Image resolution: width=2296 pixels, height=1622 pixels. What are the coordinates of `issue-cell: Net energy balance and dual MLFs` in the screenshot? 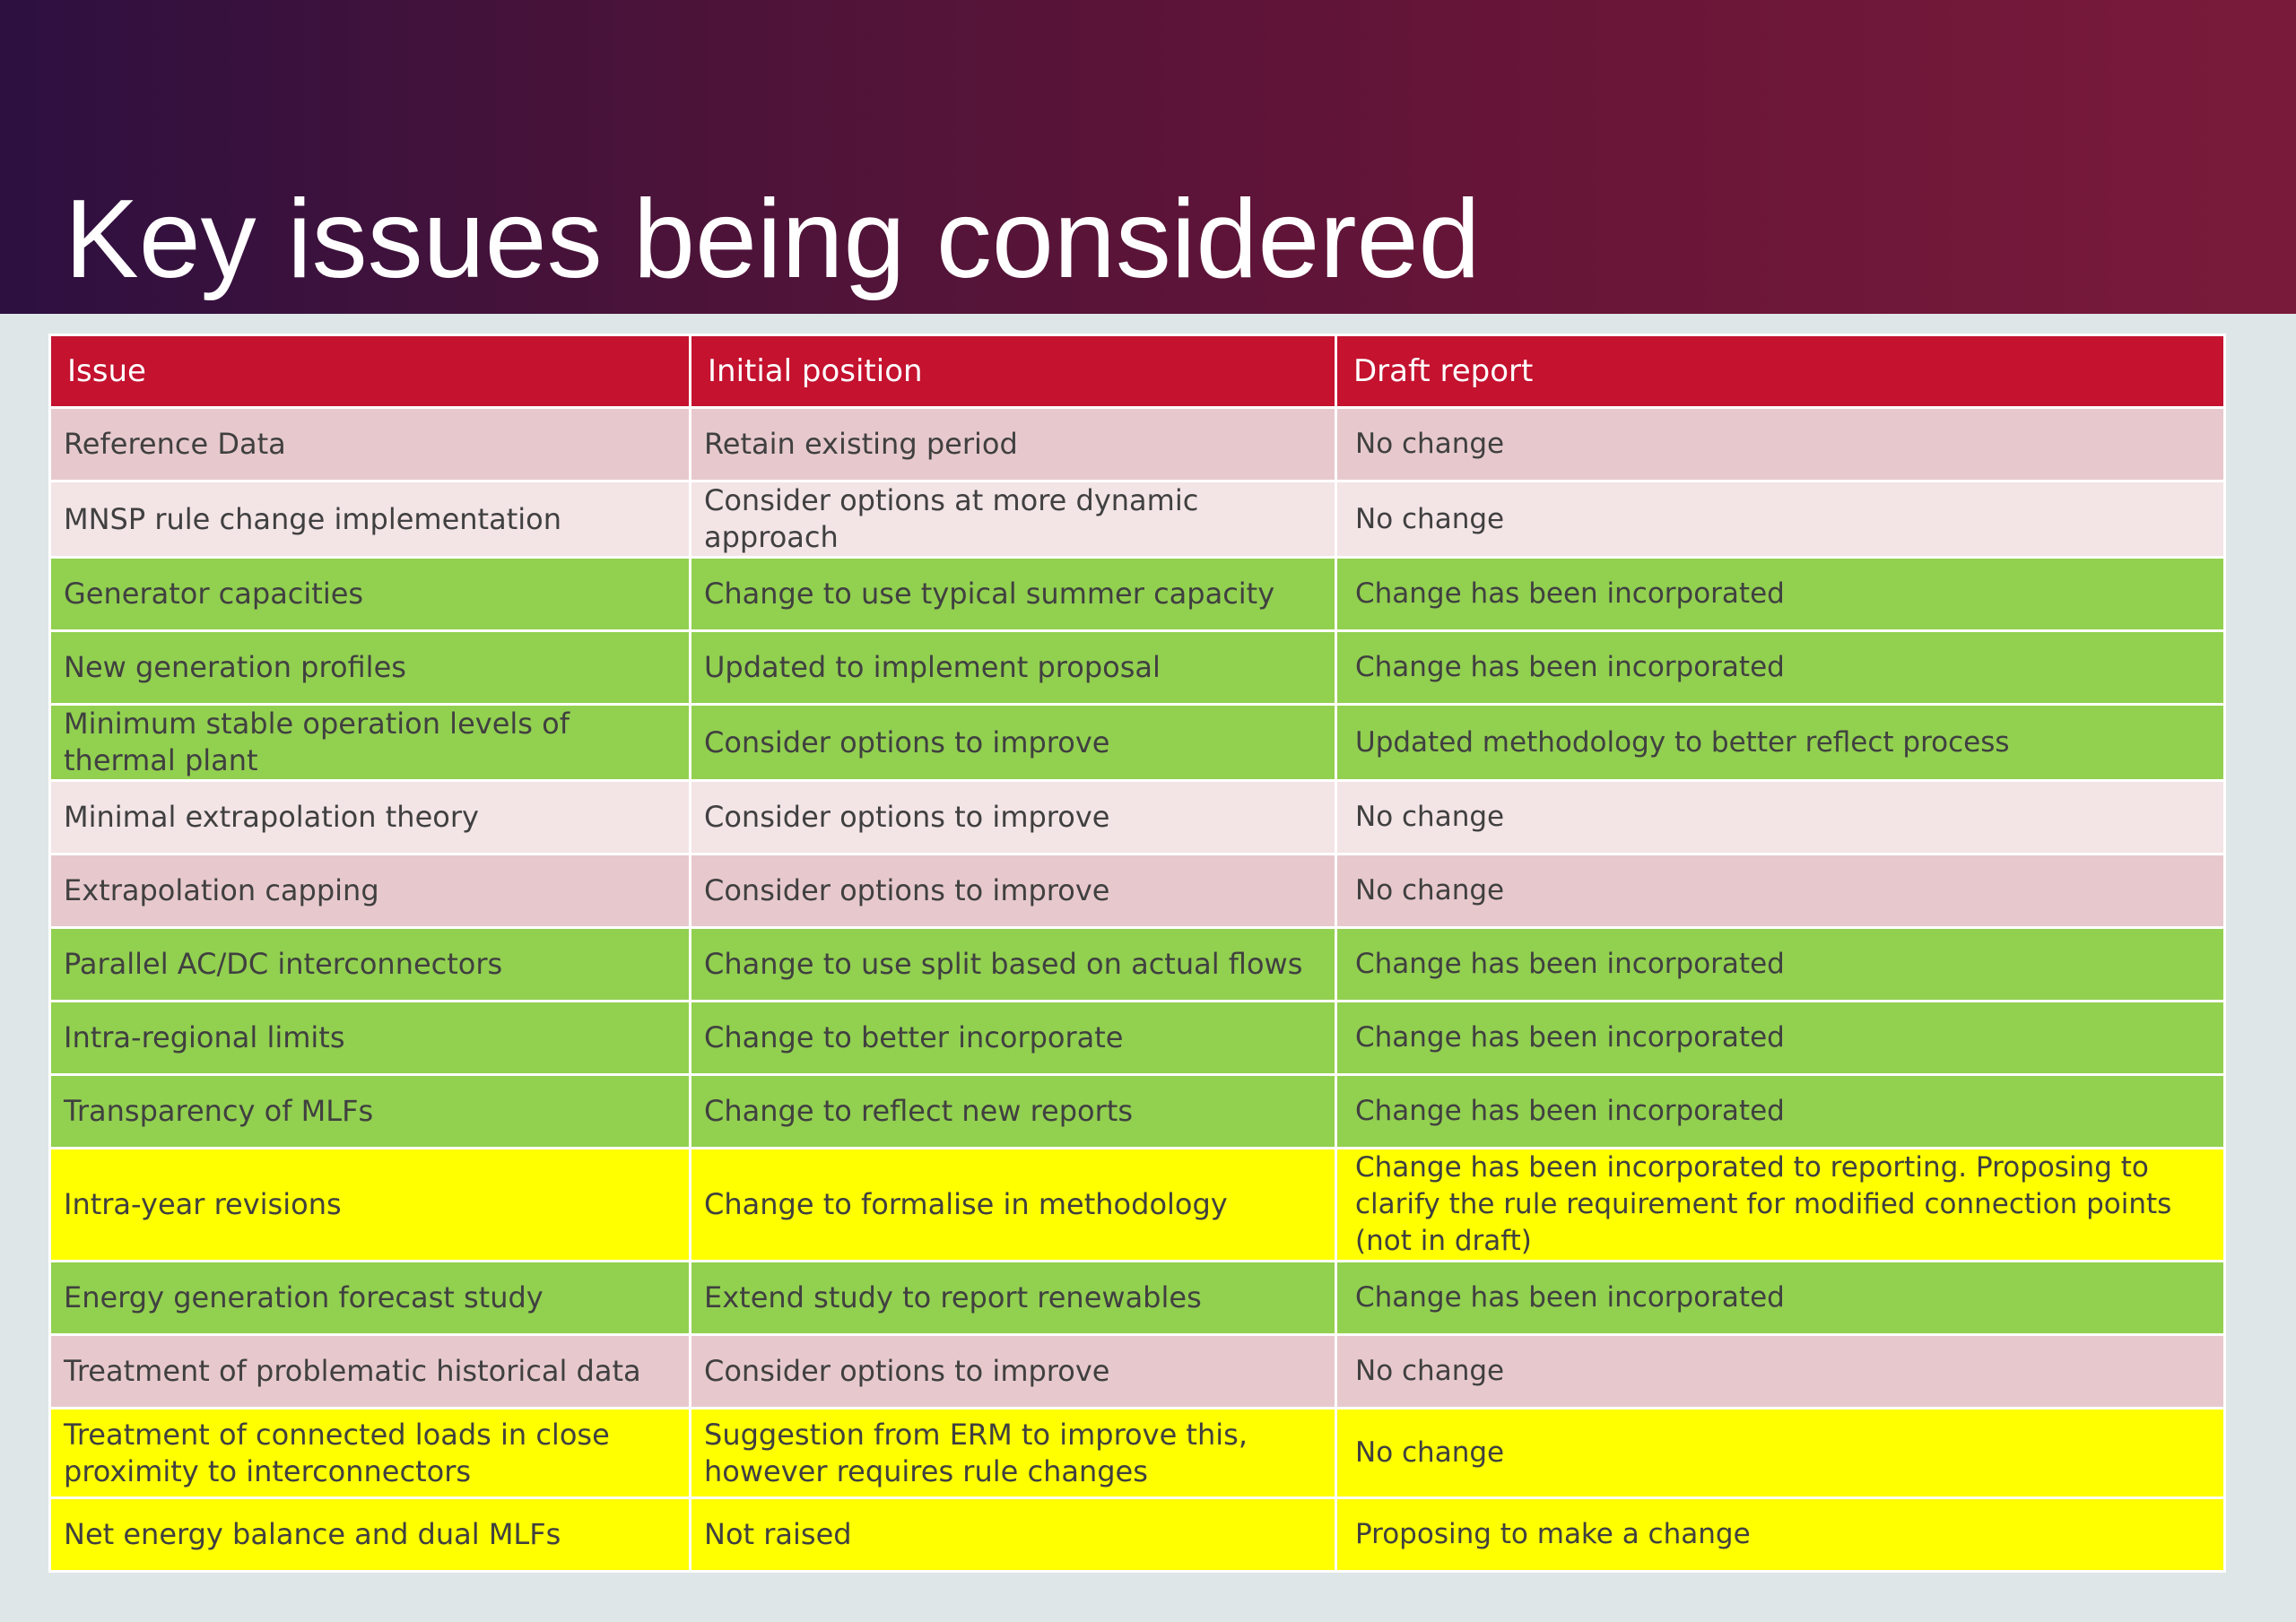 It's located at (369, 1534).